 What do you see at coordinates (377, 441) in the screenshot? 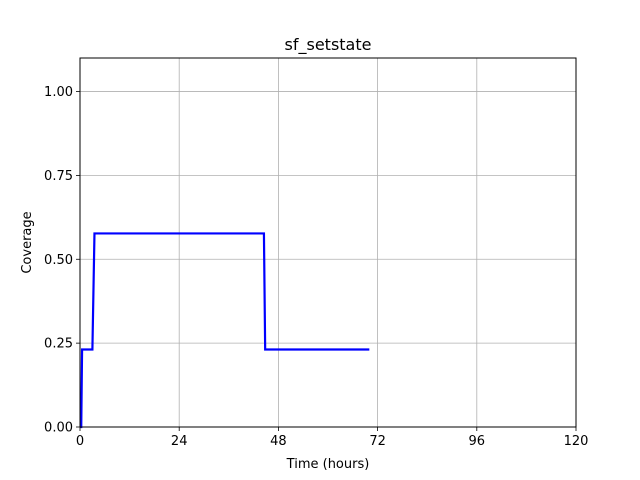
I see `x-tick-label: 72` at bounding box center [377, 441].